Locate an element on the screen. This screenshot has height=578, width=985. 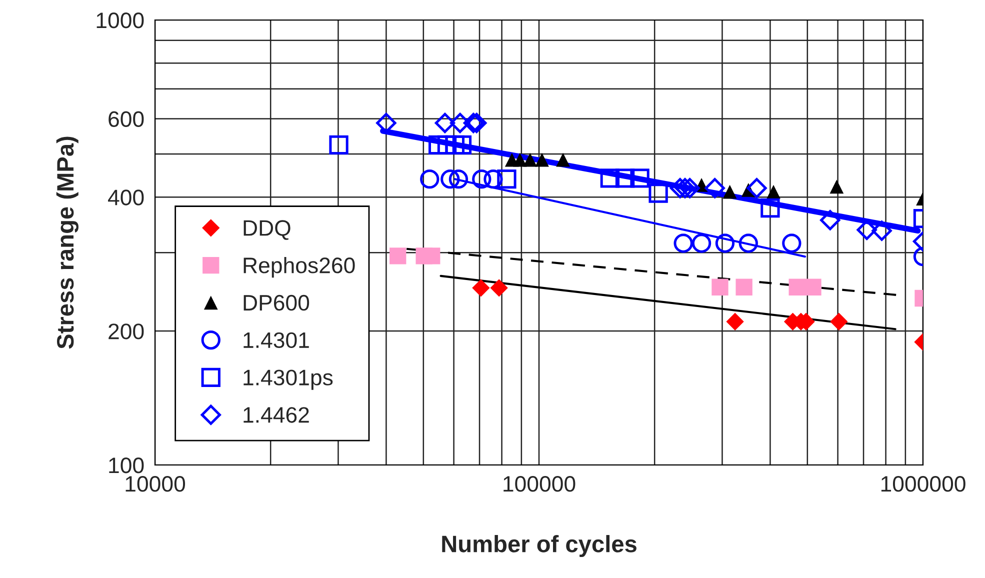
y-tick-label: 400 is located at coordinates (126, 198).